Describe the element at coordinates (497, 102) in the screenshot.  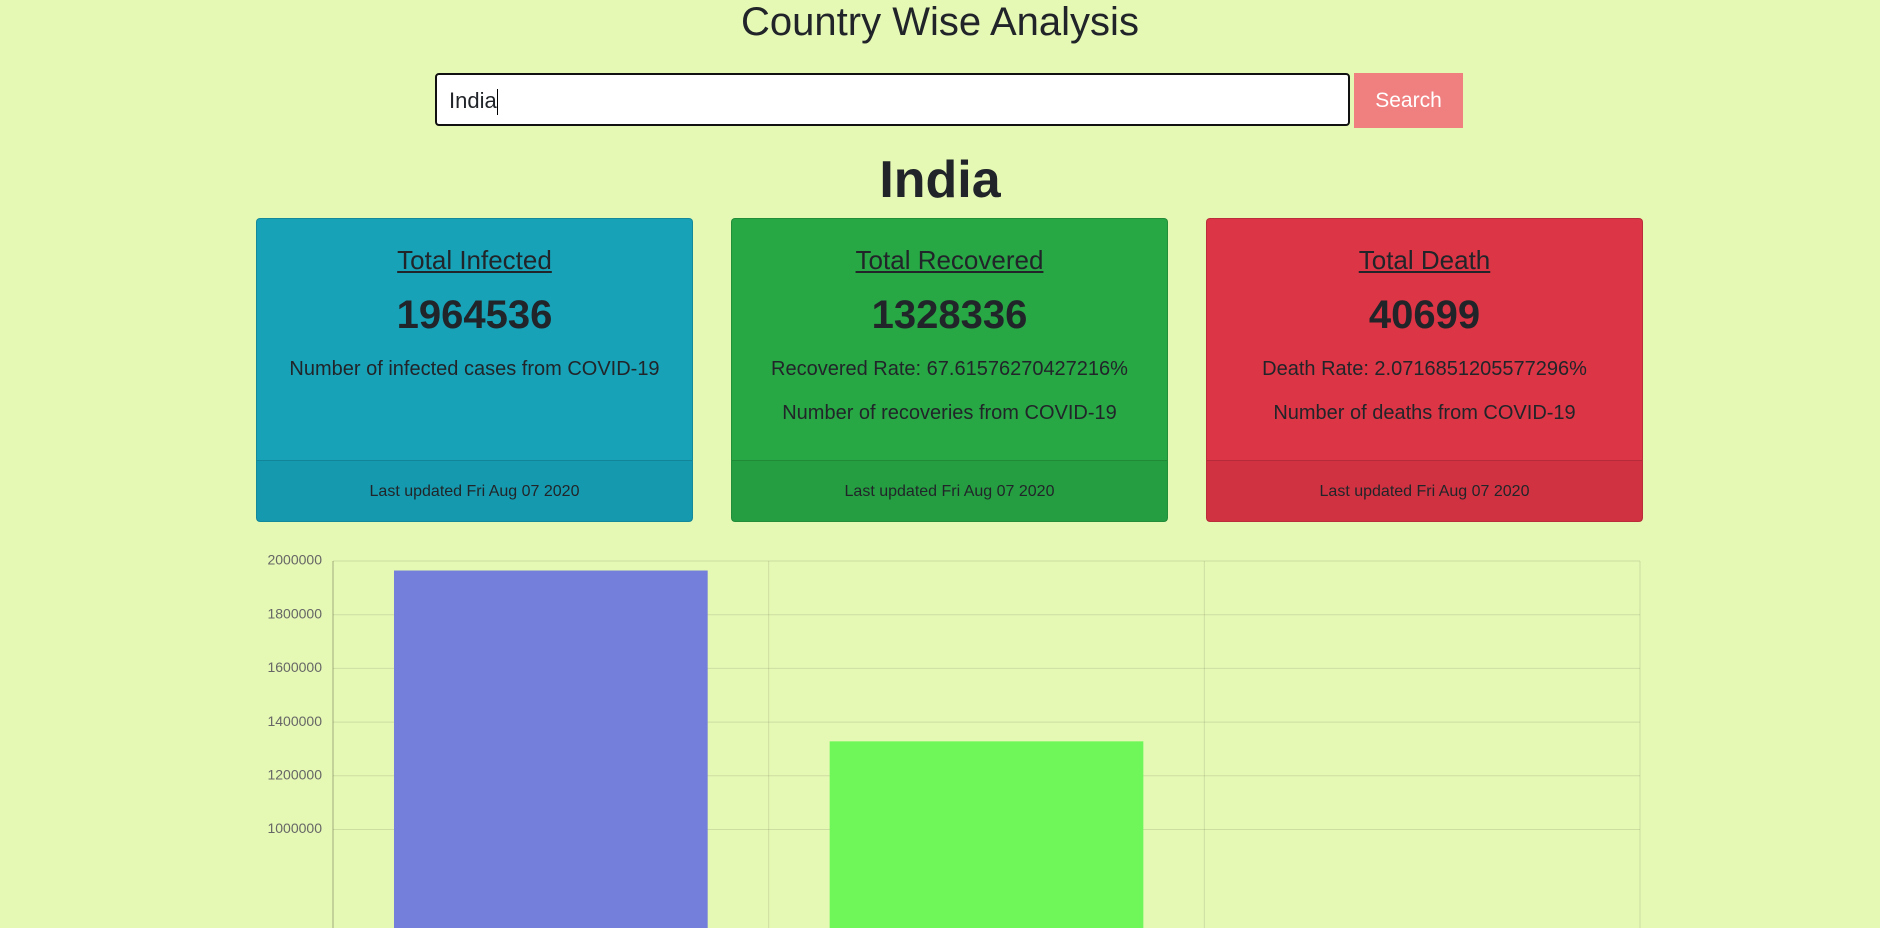
I see `caret` at that location.